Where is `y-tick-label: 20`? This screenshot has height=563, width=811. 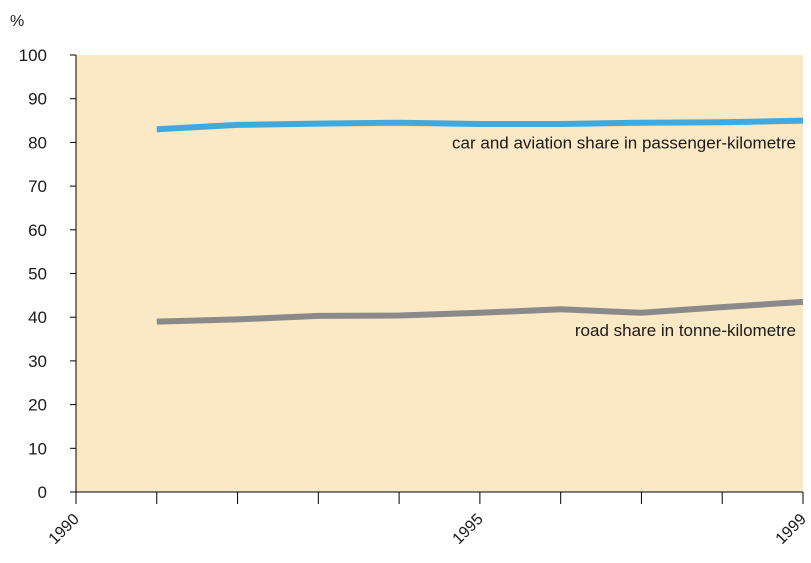 y-tick-label: 20 is located at coordinates (37, 405).